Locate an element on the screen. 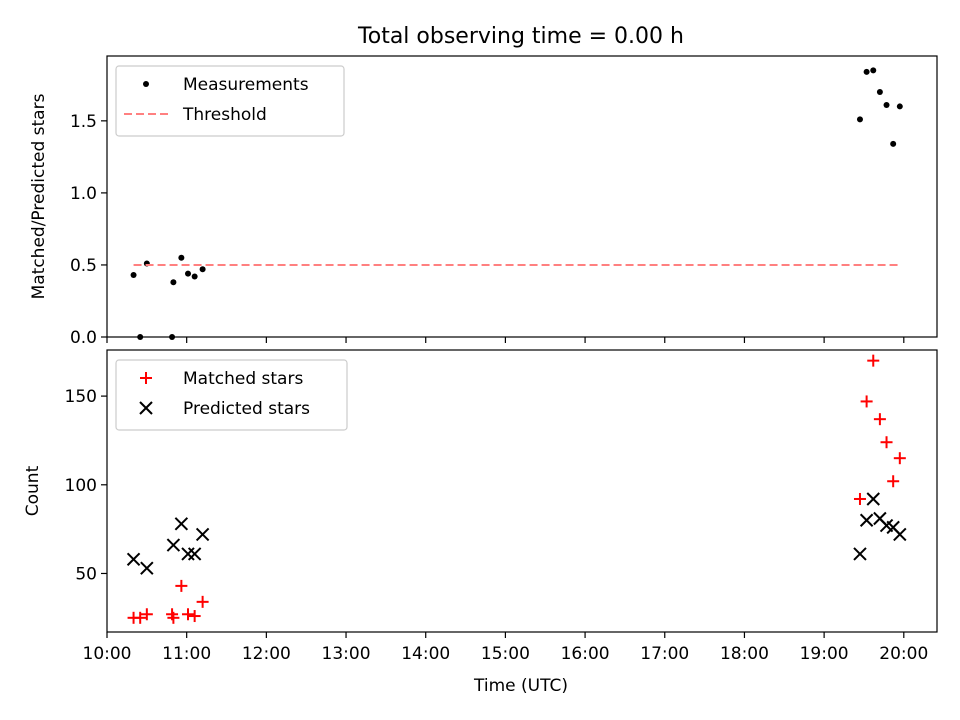 This screenshot has width=960, height=720. x-tick-label: 12:00 is located at coordinates (266, 654).